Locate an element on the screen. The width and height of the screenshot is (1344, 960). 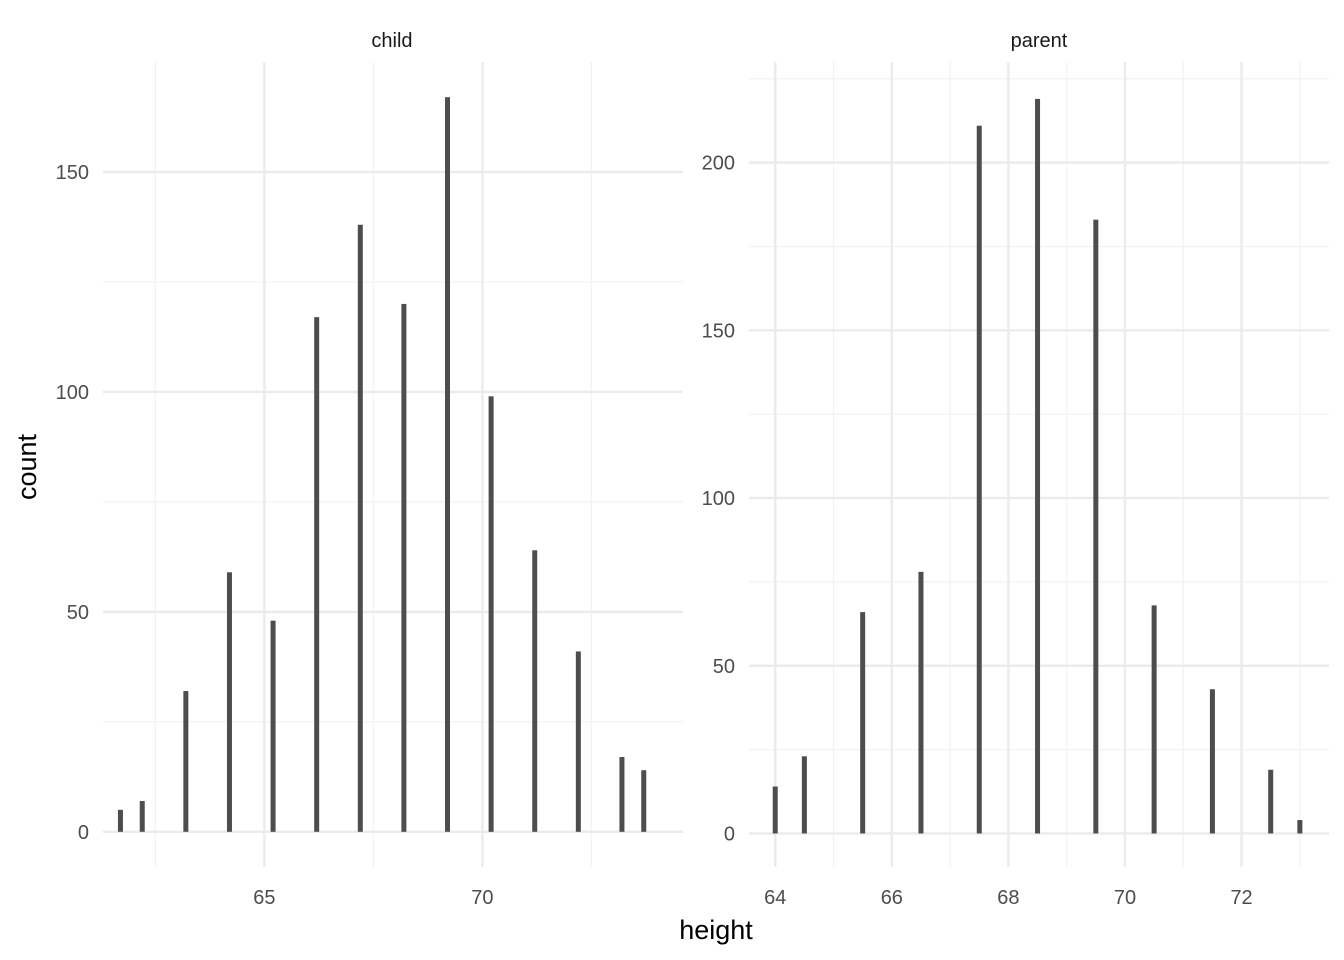
parent-x-tick-label: 64 is located at coordinates (775, 898).